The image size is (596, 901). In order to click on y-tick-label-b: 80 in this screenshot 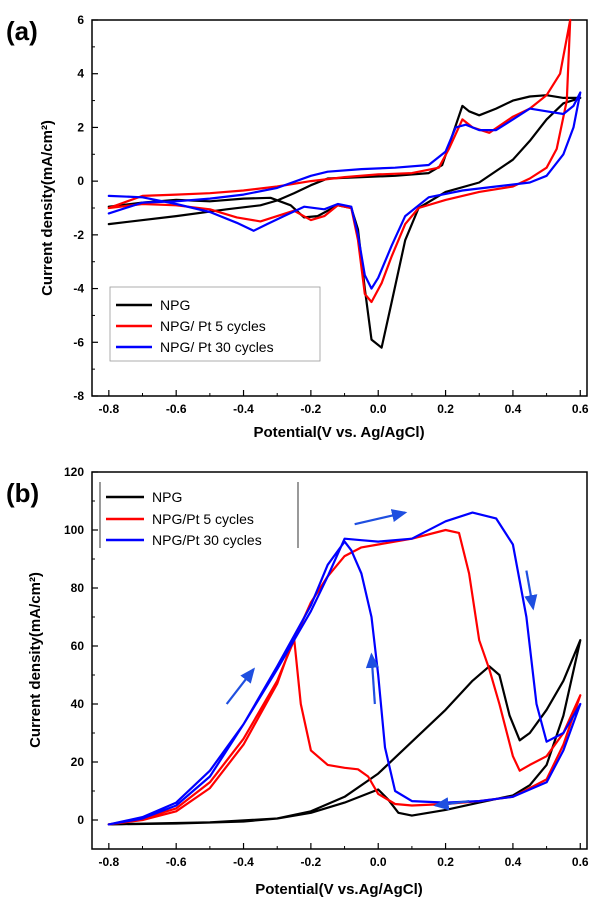, I will do `click(78, 588)`.